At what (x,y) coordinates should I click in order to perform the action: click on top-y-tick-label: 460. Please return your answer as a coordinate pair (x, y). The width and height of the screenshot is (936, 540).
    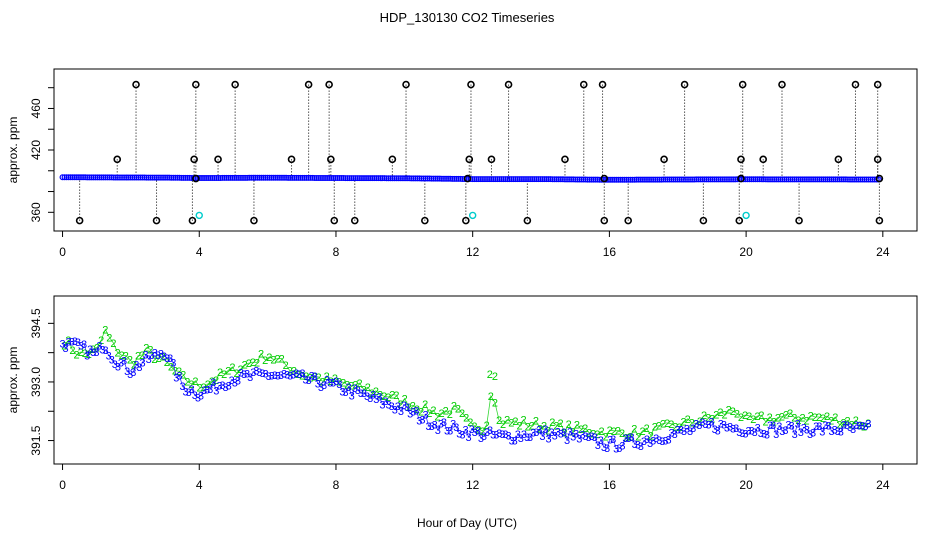
    Looking at the image, I should click on (36, 108).